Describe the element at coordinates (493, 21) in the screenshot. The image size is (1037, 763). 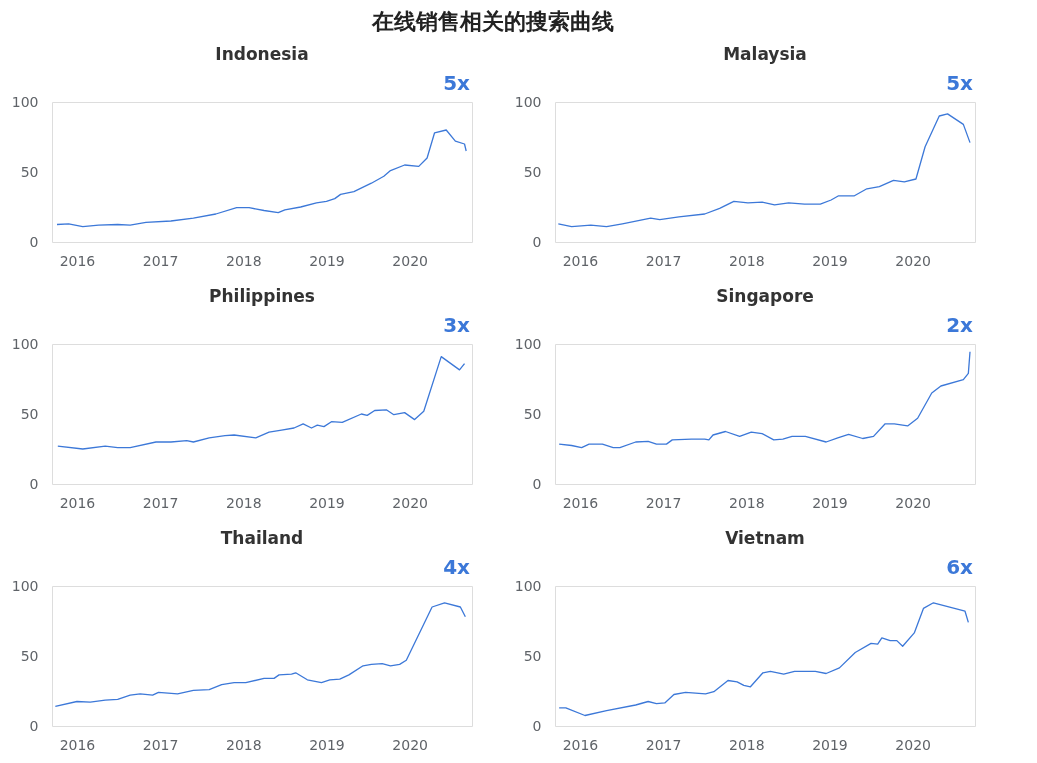
I see `text: 在线销售相关的搜索曲线` at that location.